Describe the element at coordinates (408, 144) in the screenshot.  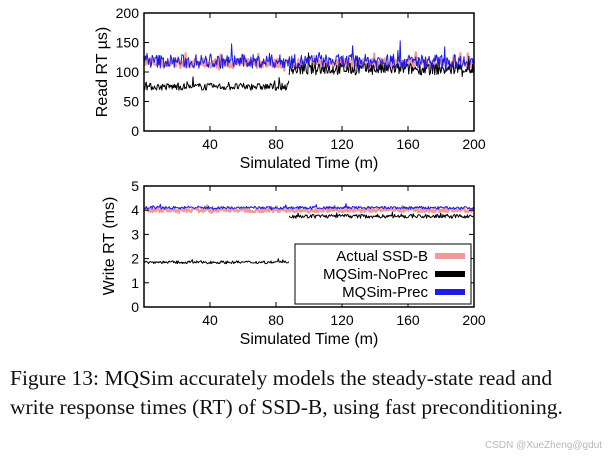
I see `read-x-tick-label: 160` at that location.